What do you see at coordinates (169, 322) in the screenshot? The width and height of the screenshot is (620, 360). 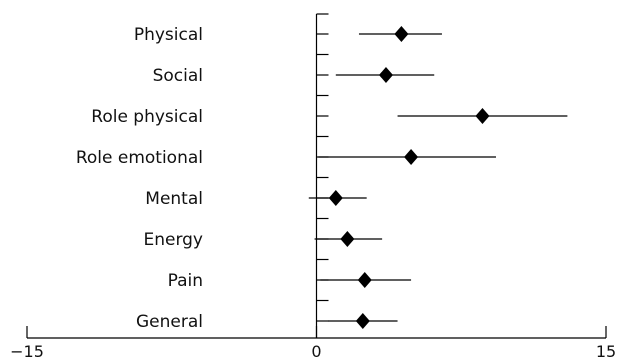 I see `category-label: General` at bounding box center [169, 322].